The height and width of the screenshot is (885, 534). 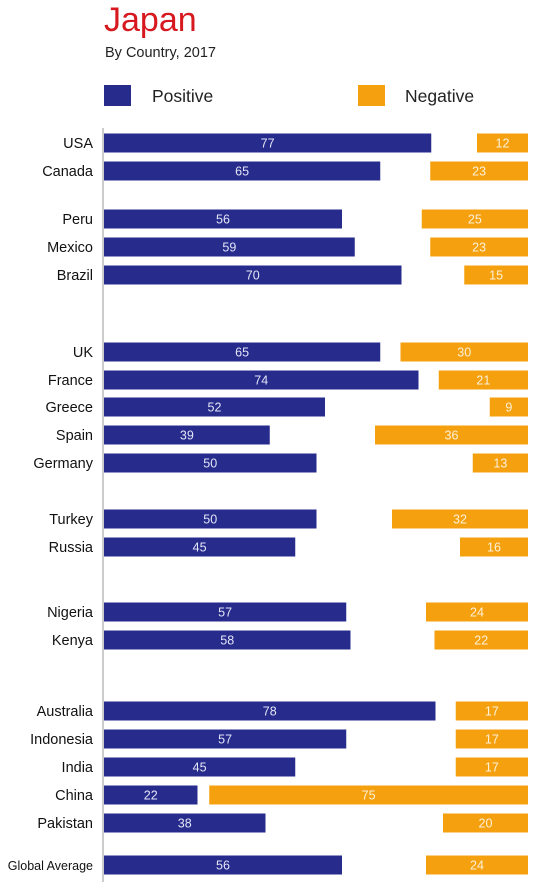 What do you see at coordinates (440, 96) in the screenshot?
I see `legend-label-negative: Negative` at bounding box center [440, 96].